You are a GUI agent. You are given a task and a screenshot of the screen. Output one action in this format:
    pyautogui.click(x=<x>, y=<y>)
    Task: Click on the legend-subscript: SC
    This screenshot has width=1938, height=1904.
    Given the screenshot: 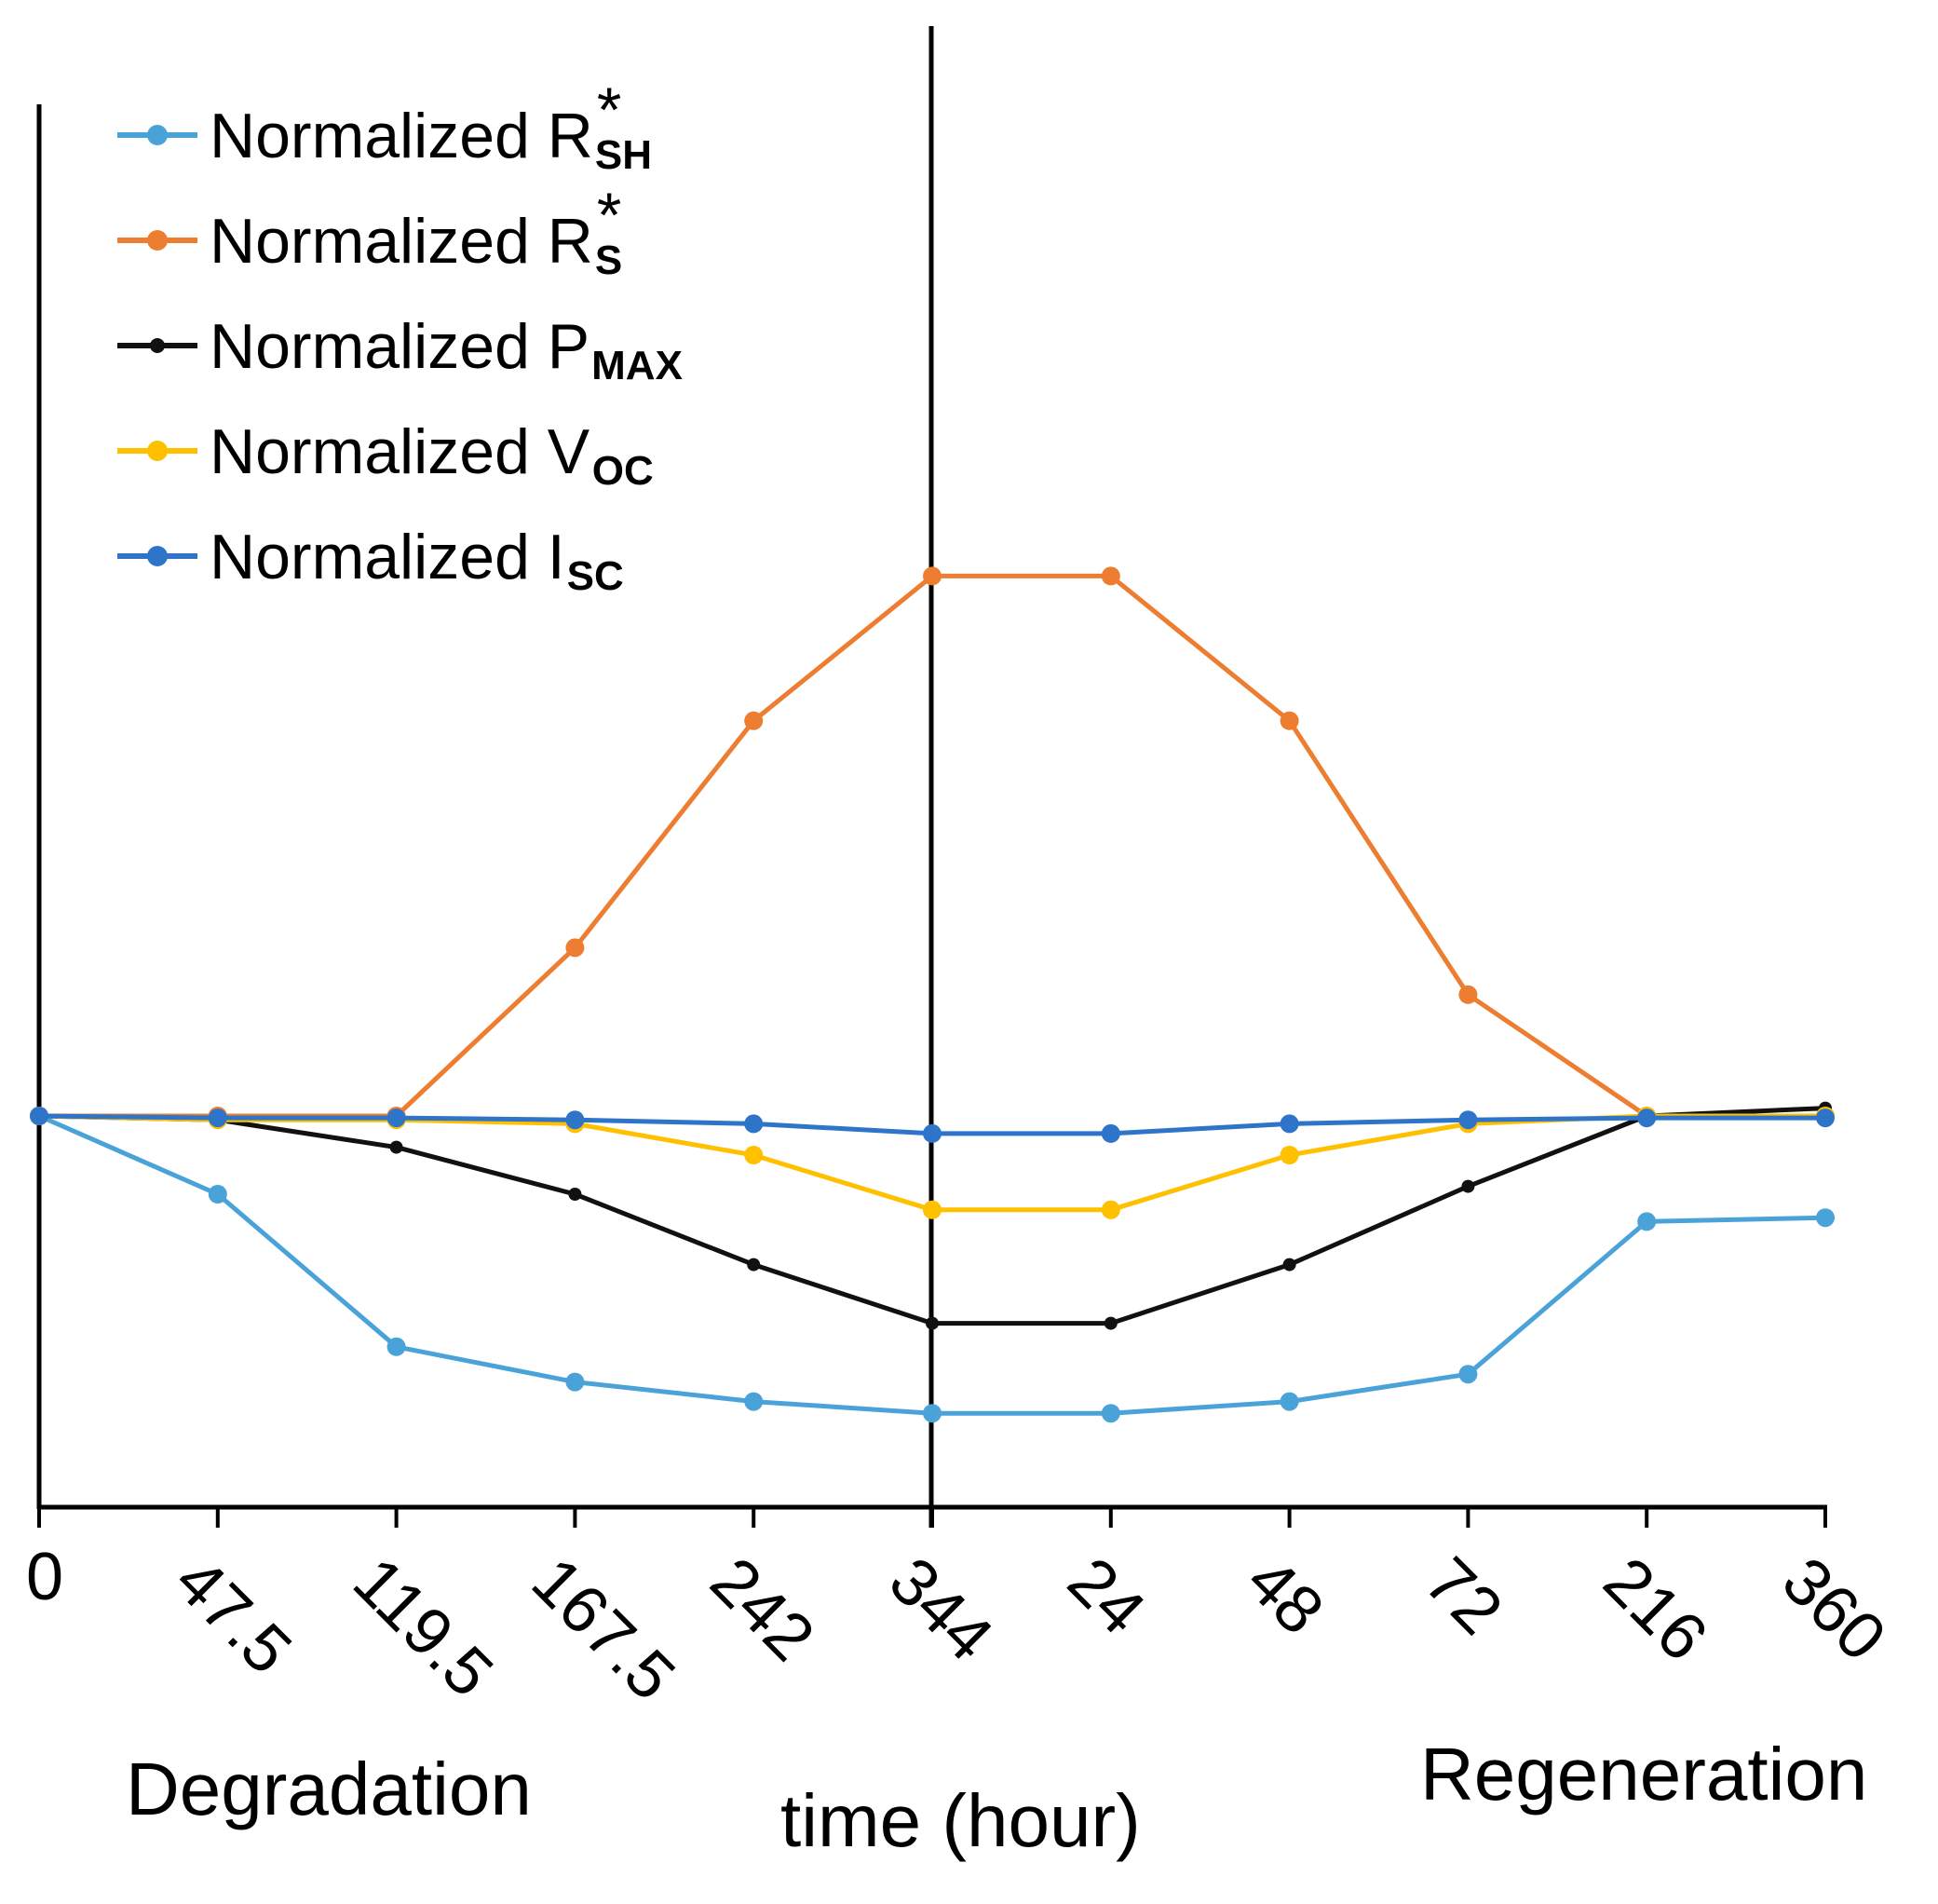 What is the action you would take?
    pyautogui.click(x=595, y=576)
    